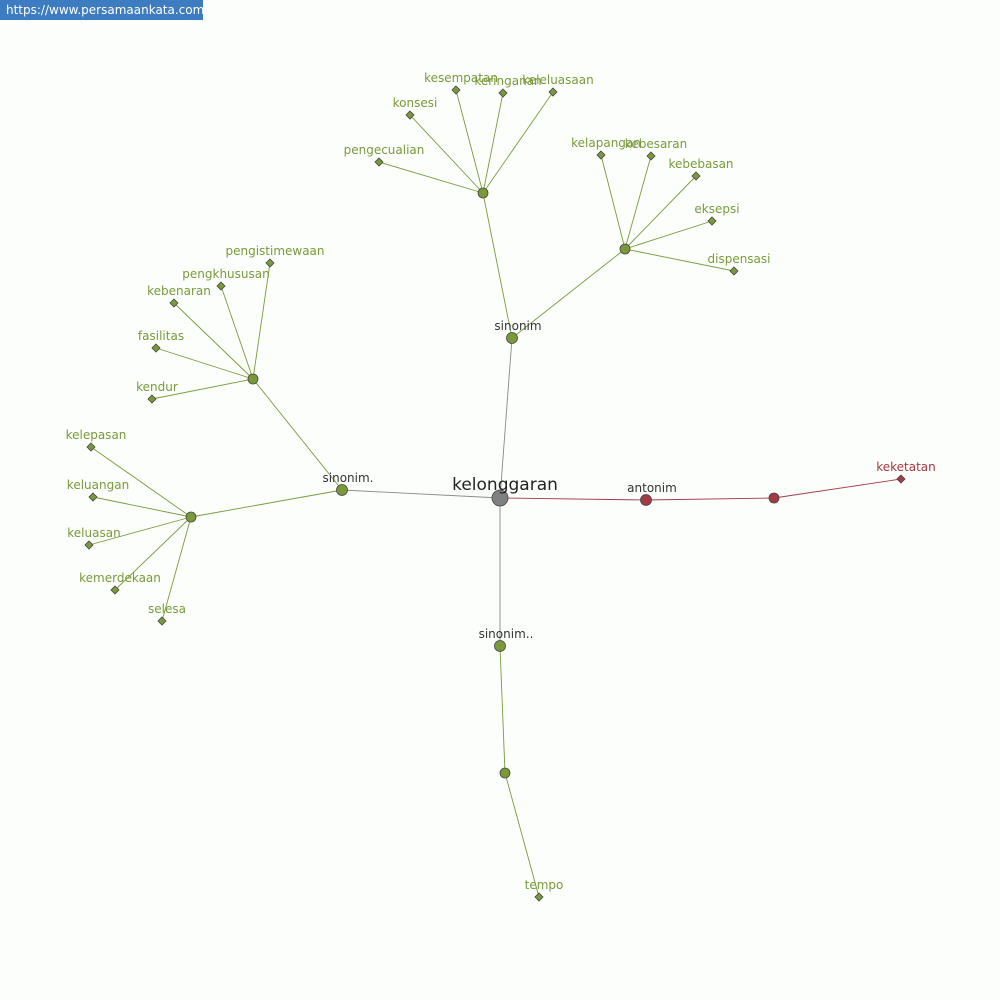 The image size is (1000, 1000). What do you see at coordinates (274, 251) in the screenshot?
I see `leaf-label: pengistimewaan` at bounding box center [274, 251].